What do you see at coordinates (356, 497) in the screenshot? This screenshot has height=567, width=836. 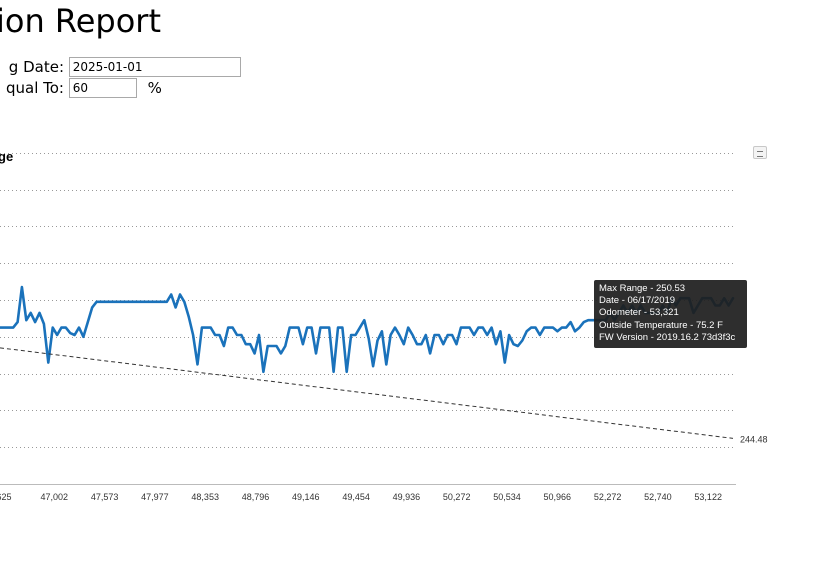 I see `x-tick-label: 49,454` at bounding box center [356, 497].